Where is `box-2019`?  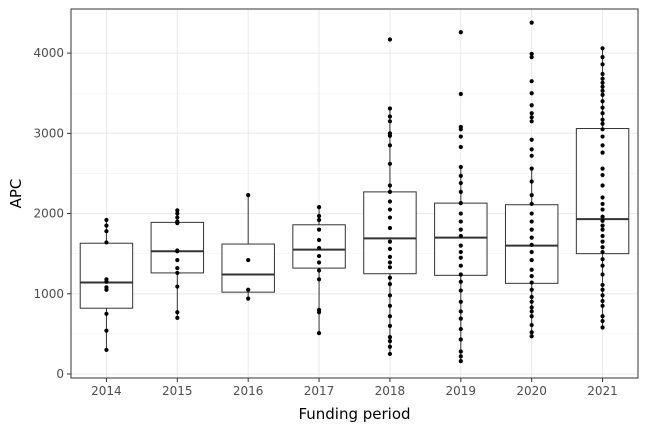 box-2019 is located at coordinates (461, 264).